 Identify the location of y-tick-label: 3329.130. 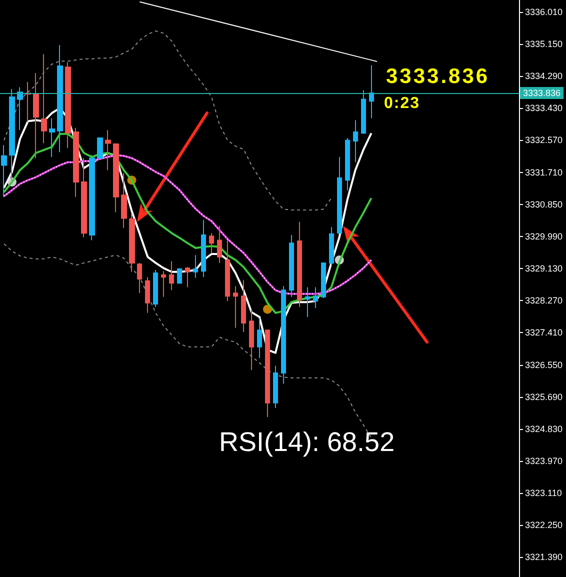
(544, 269).